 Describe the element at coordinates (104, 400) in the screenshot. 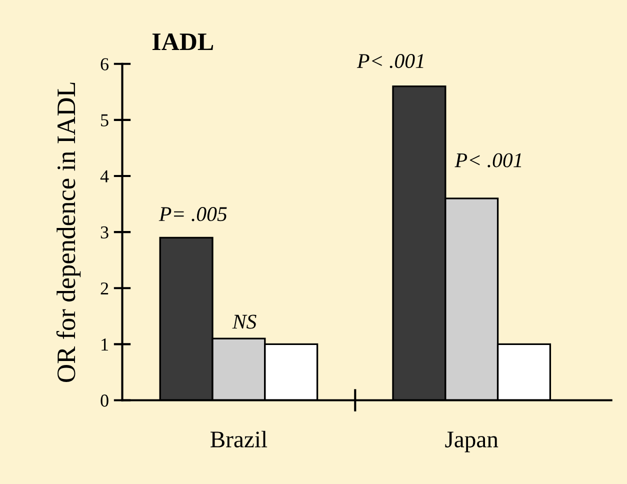

I see `y-tick-label: 0` at that location.